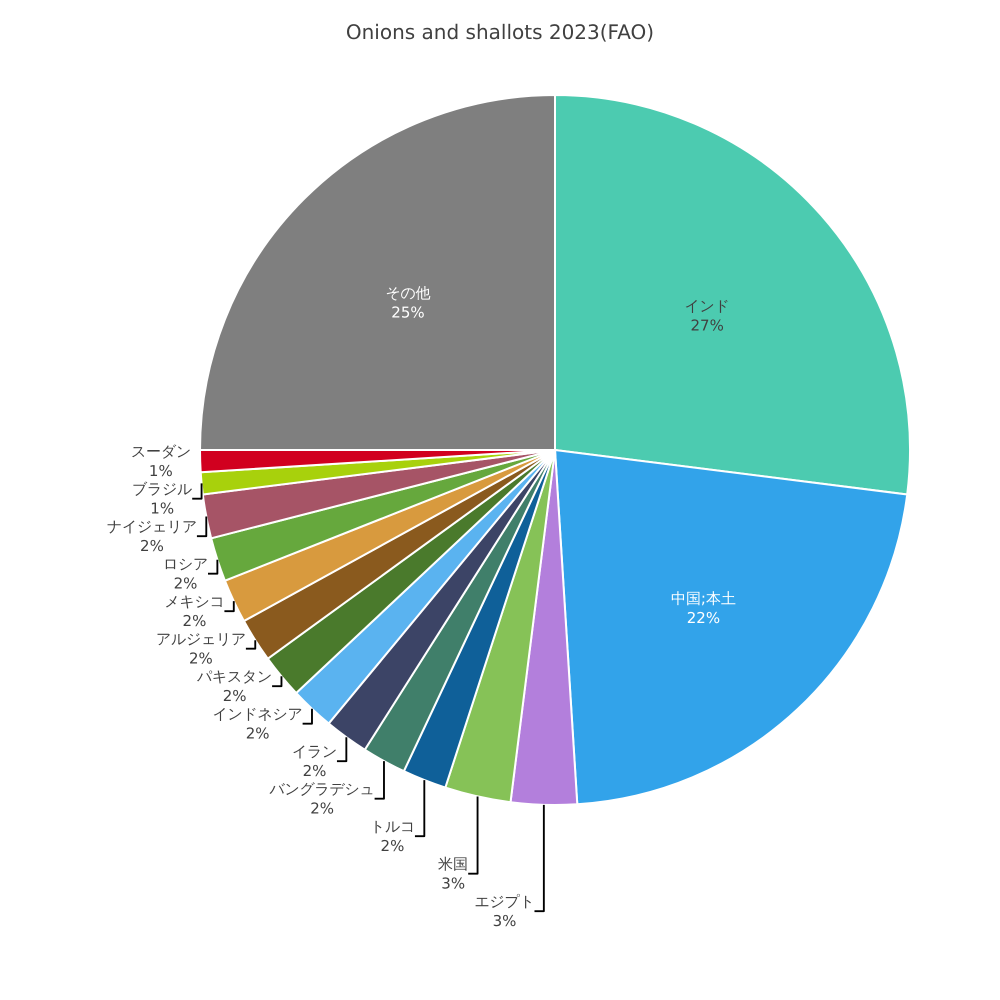 The width and height of the screenshot is (1000, 1000). Describe the element at coordinates (392, 826) in the screenshot. I see `slice-label: トルコ` at that location.